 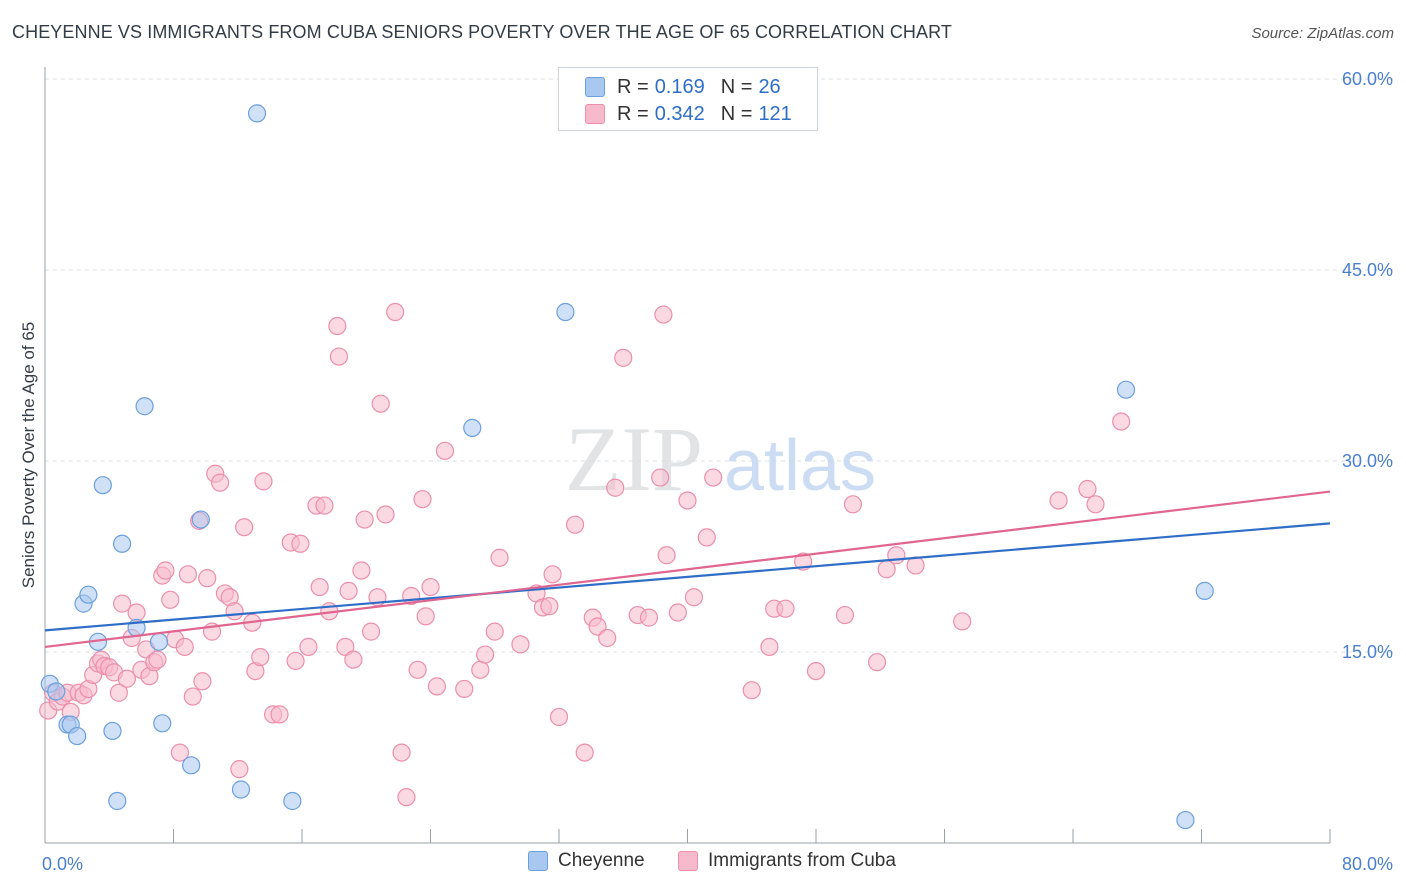 What do you see at coordinates (687, 577) in the screenshot?
I see `trend-line-cheyenne` at bounding box center [687, 577].